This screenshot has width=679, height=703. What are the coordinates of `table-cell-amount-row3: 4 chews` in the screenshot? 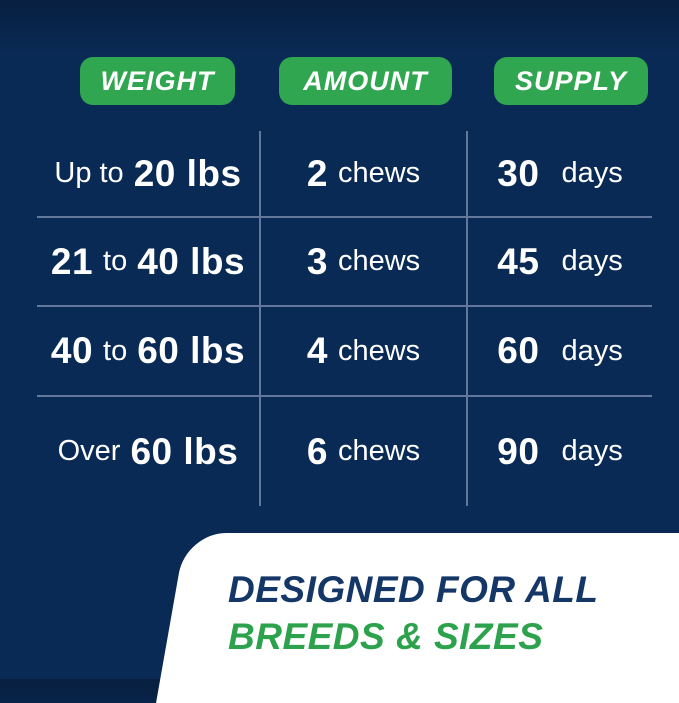 It's located at (364, 352).